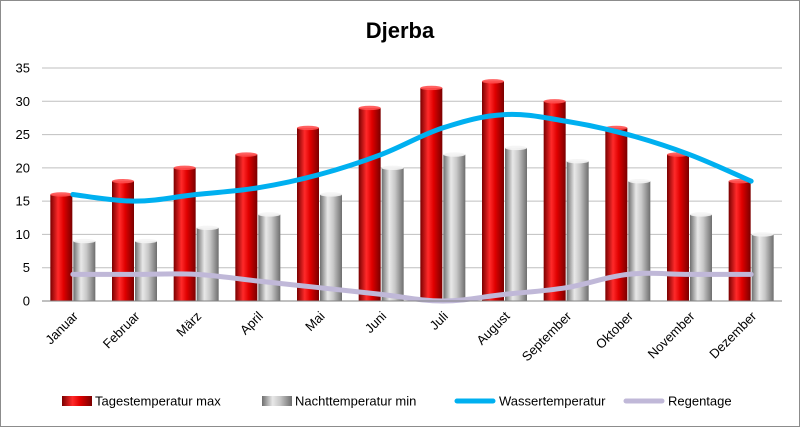  Describe the element at coordinates (121, 329) in the screenshot. I see `x-tick-label: Februar` at that location.